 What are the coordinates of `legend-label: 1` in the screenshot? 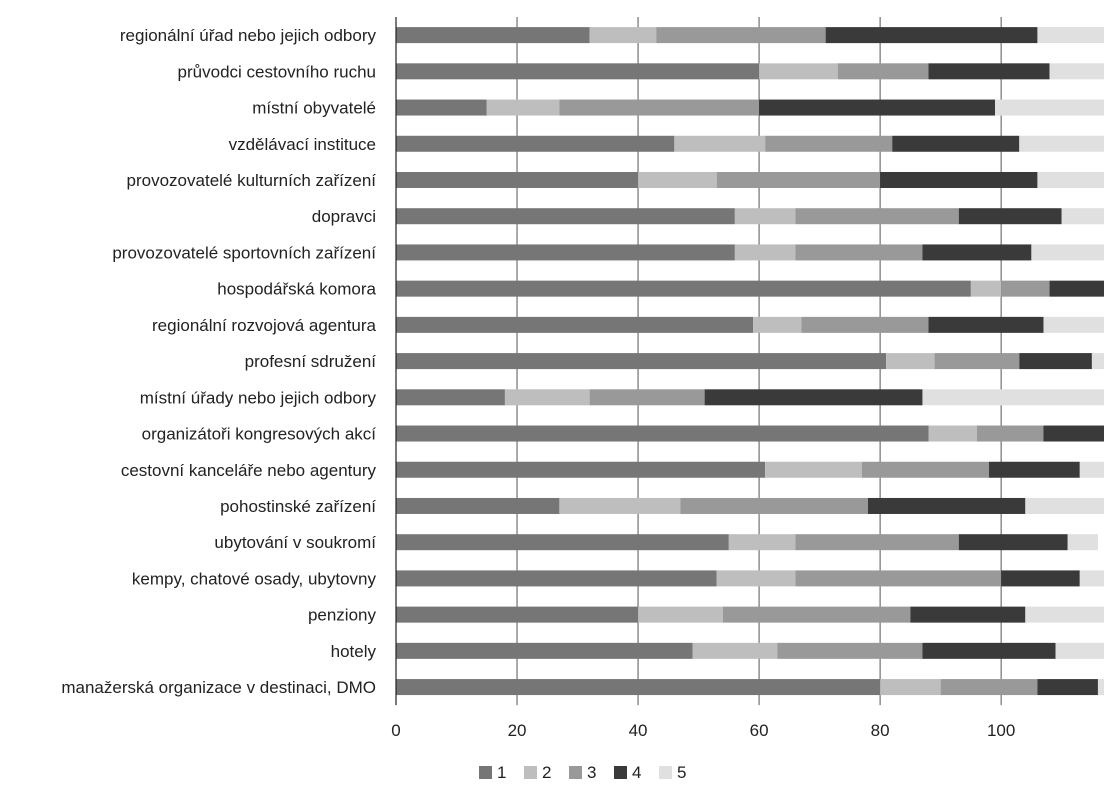 It's located at (501, 772).